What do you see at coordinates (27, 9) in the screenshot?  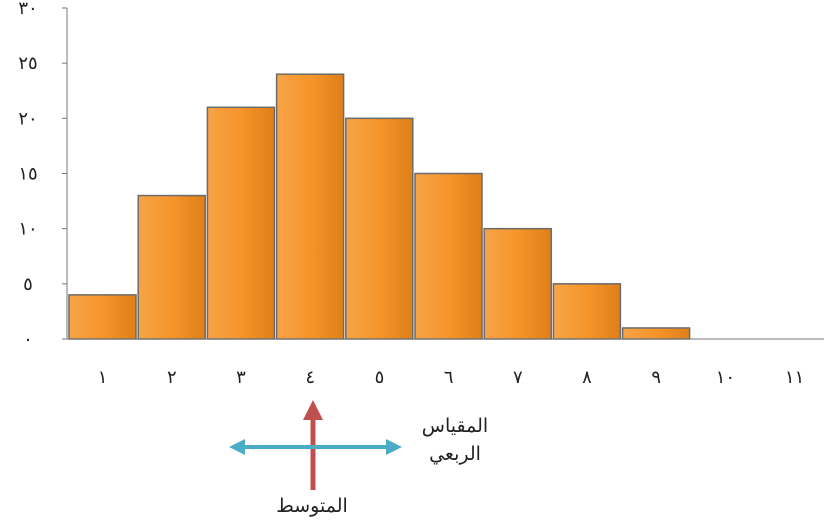 I see `y-tick-label: ٣٠` at bounding box center [27, 9].